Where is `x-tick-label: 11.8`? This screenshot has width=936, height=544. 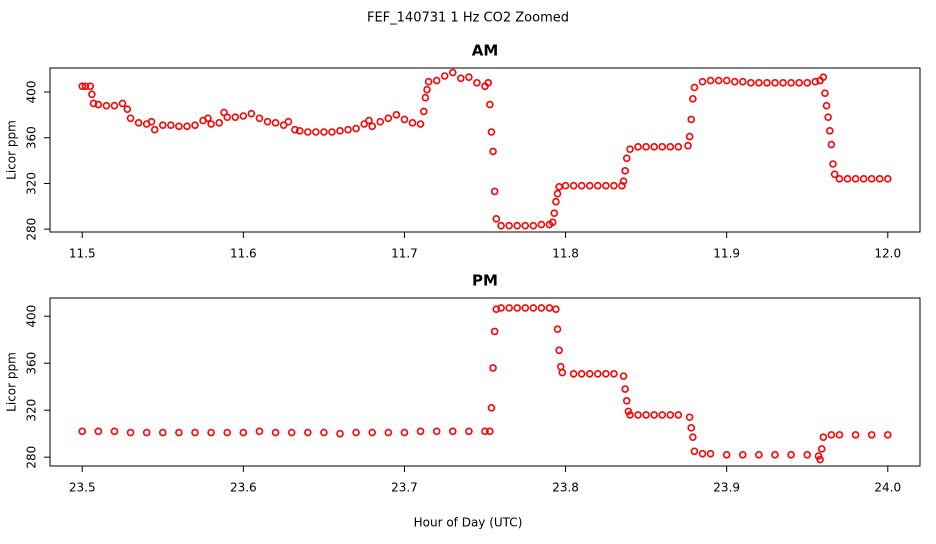
x-tick-label: 11.8 is located at coordinates (565, 254).